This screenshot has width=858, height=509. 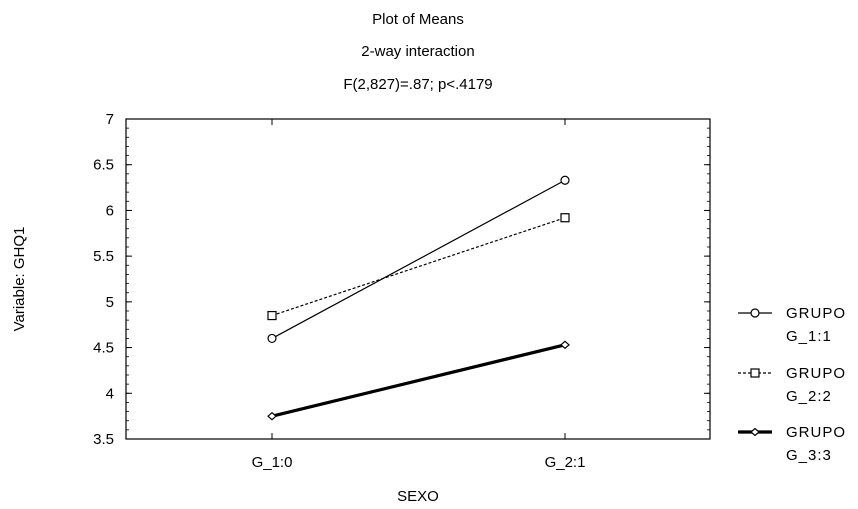 I want to click on legend: GRUPO G_1:1 GRUPO G_2:2 GRUPO G_3:3, so click(x=792, y=384).